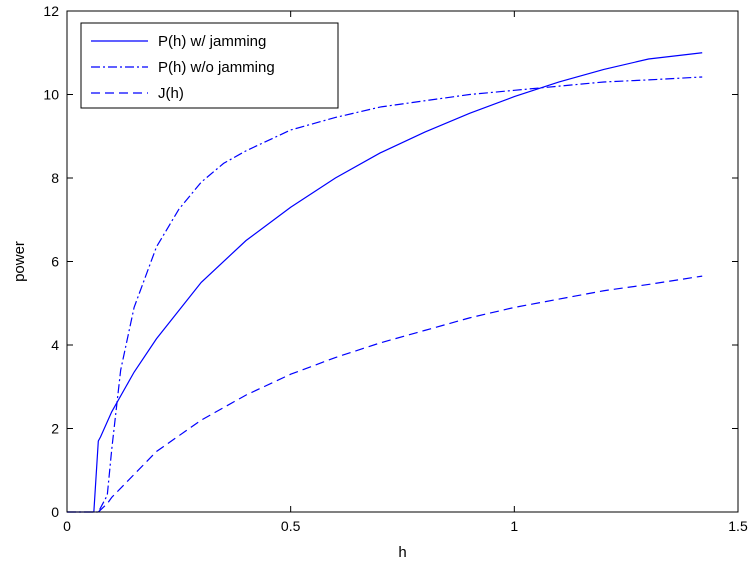  I want to click on legend: P(h) w/ jamming P(h) w/o jamming J(h), so click(209, 65).